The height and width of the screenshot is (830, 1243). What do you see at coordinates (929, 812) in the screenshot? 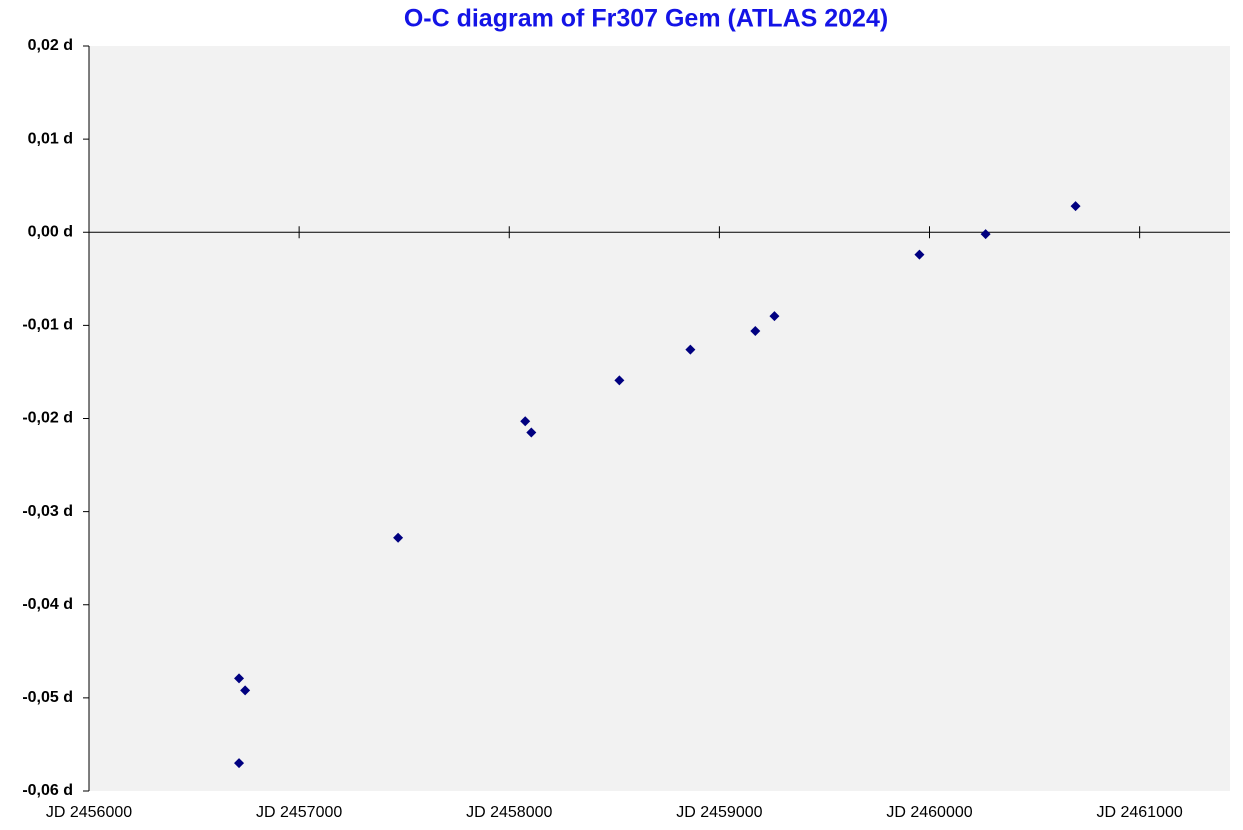
I see `x-tick-label: JD 2460000` at bounding box center [929, 812].